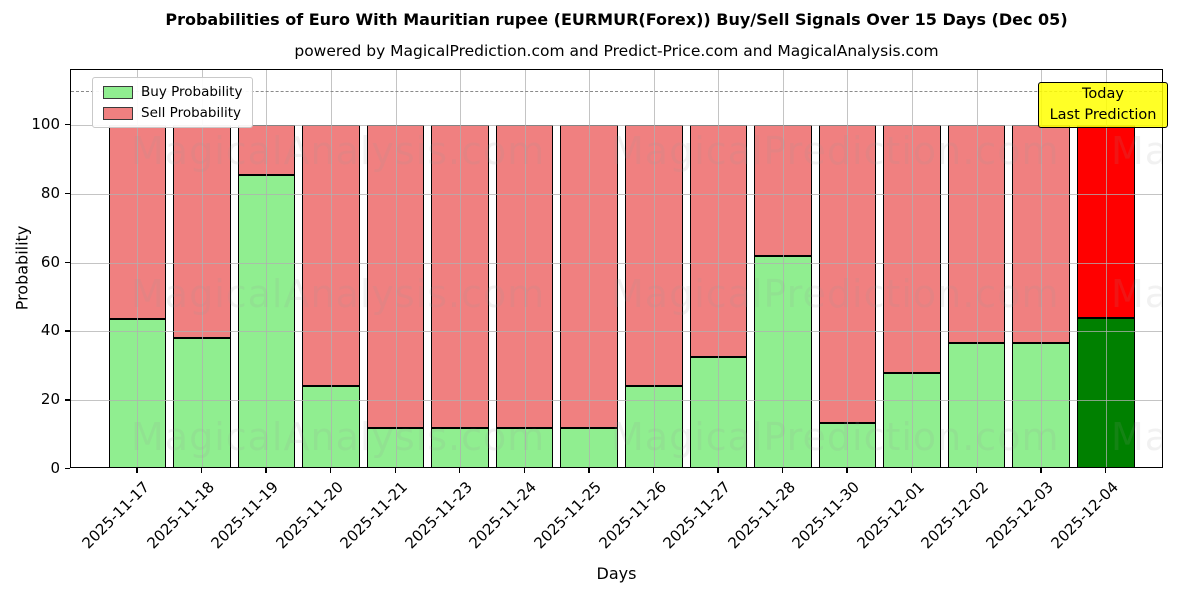  I want to click on buy-swatch-icon, so click(118, 92).